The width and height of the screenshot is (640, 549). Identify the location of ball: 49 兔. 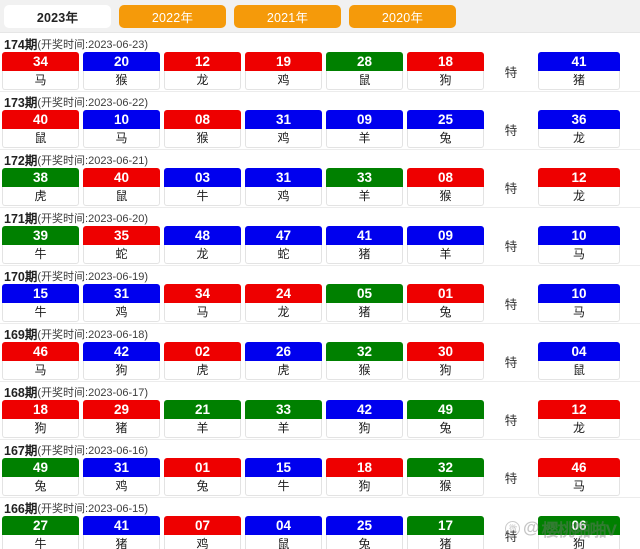
(40, 477).